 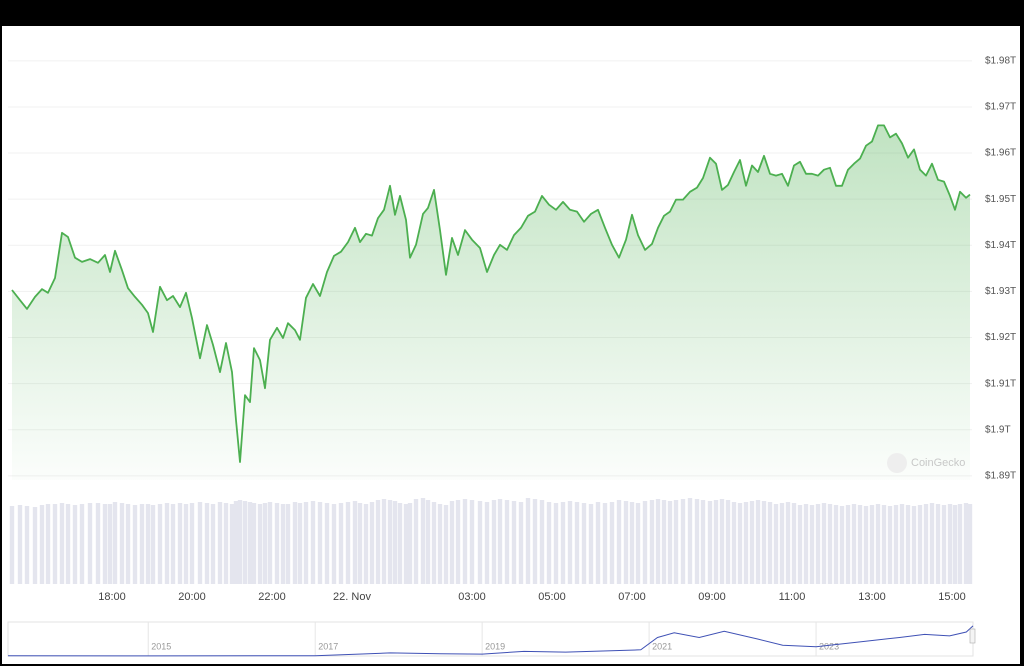 What do you see at coordinates (161, 646) in the screenshot?
I see `navigator-year-label: 2015` at bounding box center [161, 646].